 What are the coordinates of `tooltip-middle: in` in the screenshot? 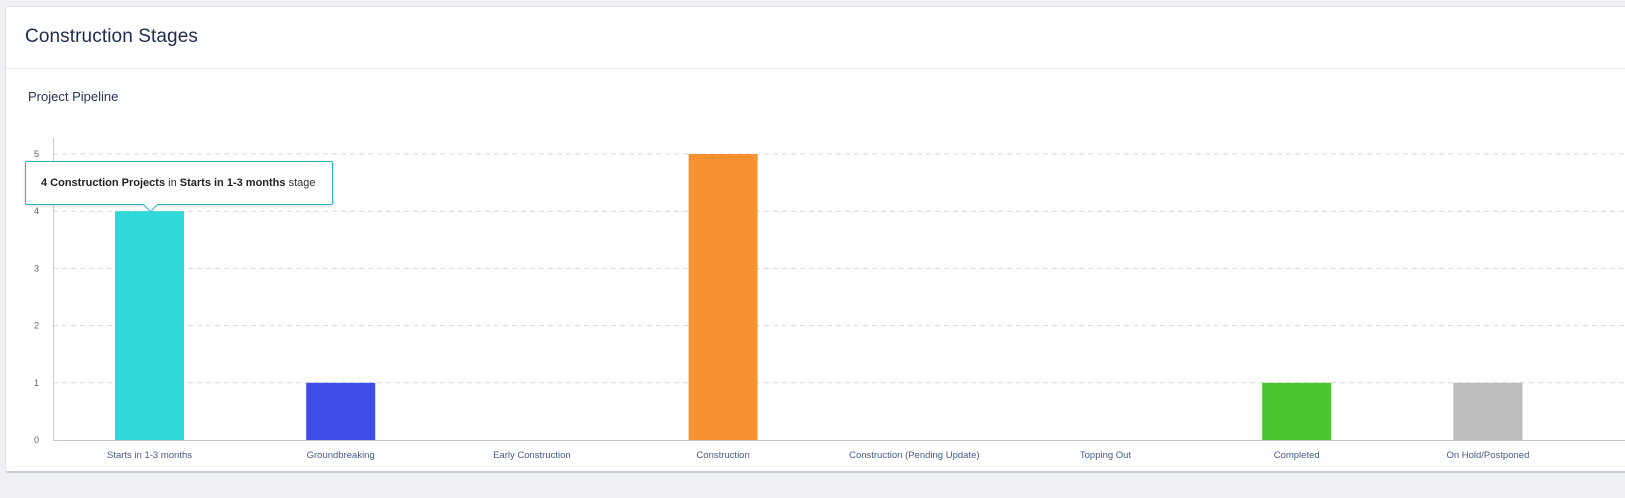 It's located at (172, 183).